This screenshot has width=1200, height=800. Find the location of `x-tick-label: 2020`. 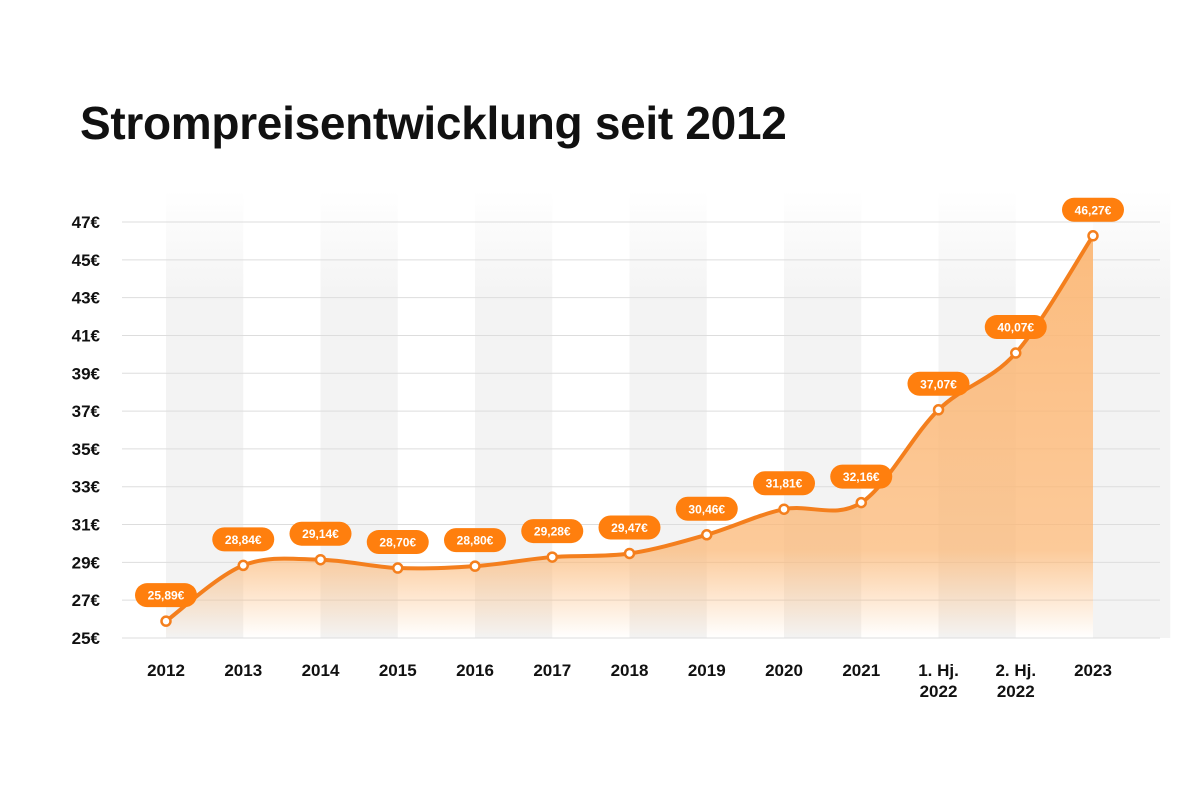

x-tick-label: 2020 is located at coordinates (784, 670).